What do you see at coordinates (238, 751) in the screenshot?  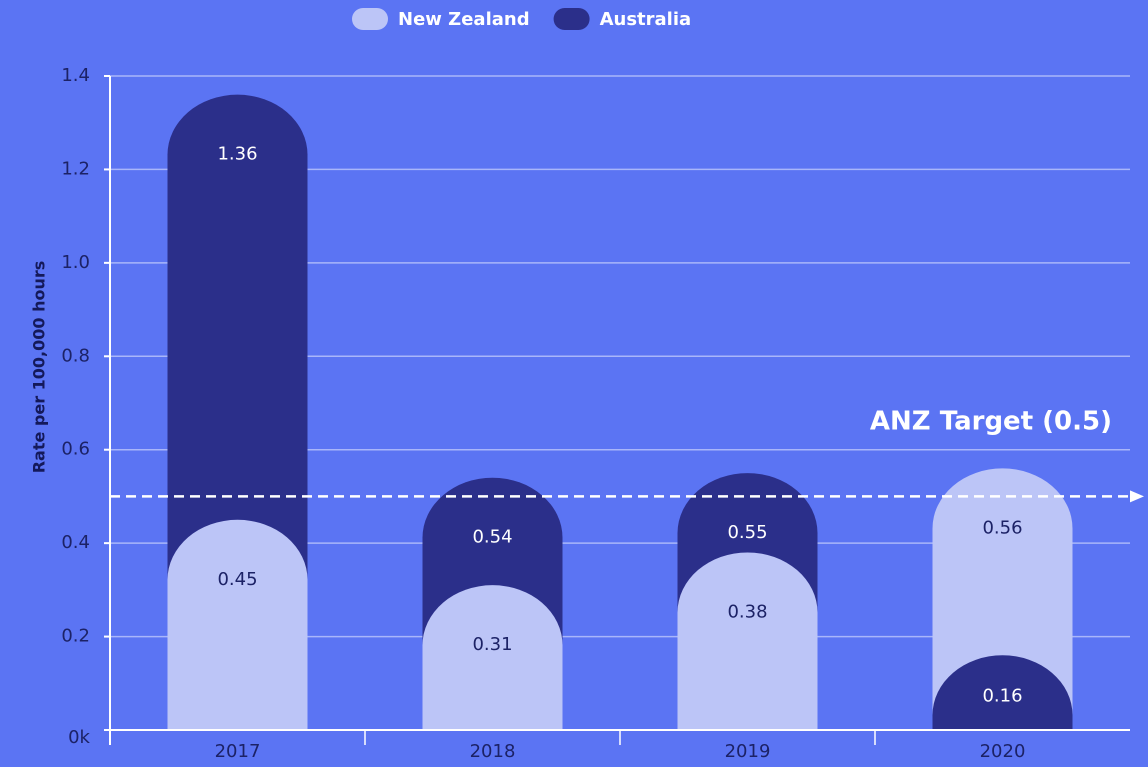 I see `x-tick-label: 2017` at bounding box center [238, 751].